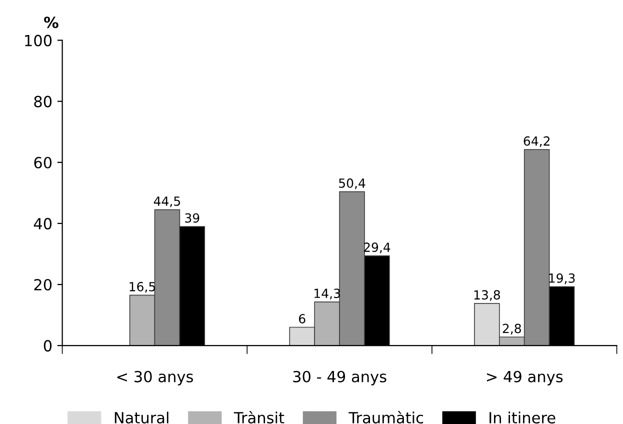 The image size is (623, 424). I want to click on y-tick-label: 100, so click(38, 40).